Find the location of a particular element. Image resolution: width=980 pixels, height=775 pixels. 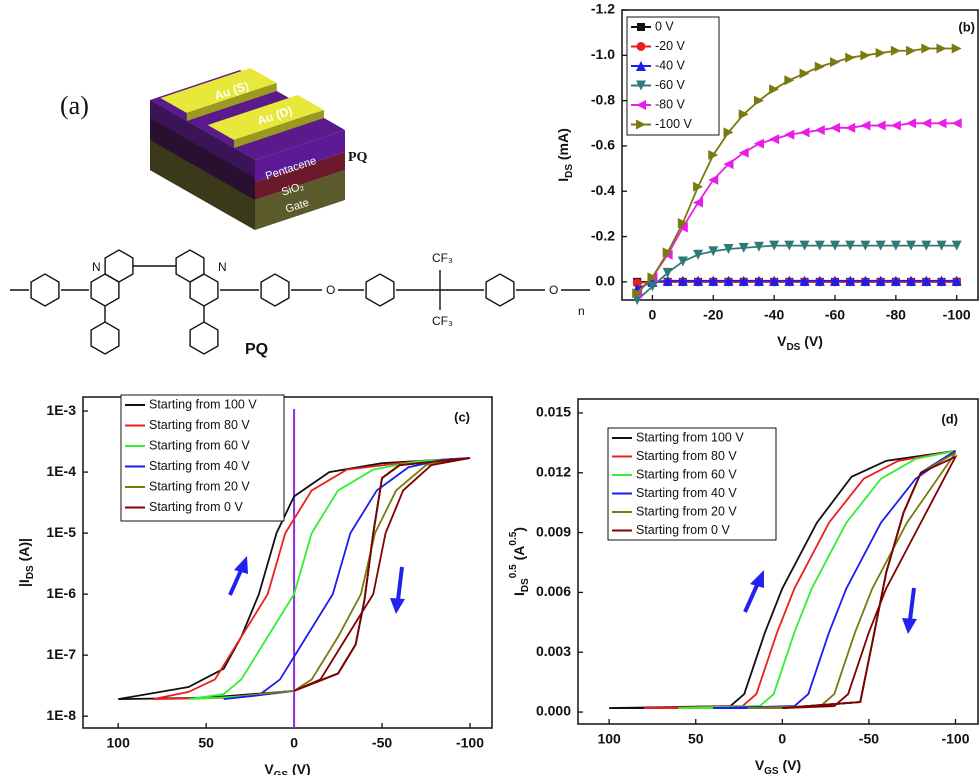

x-tick-label: 0 is located at coordinates (294, 743).